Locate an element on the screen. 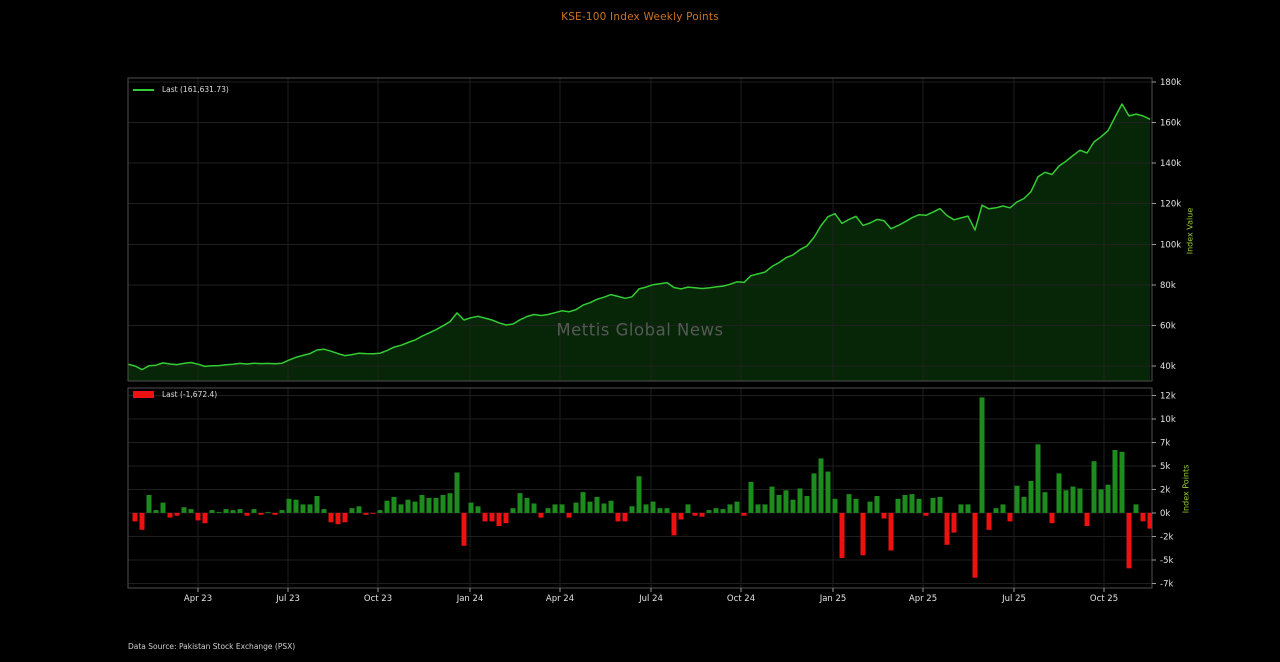  legend-line-swatch-icon is located at coordinates (143, 89).